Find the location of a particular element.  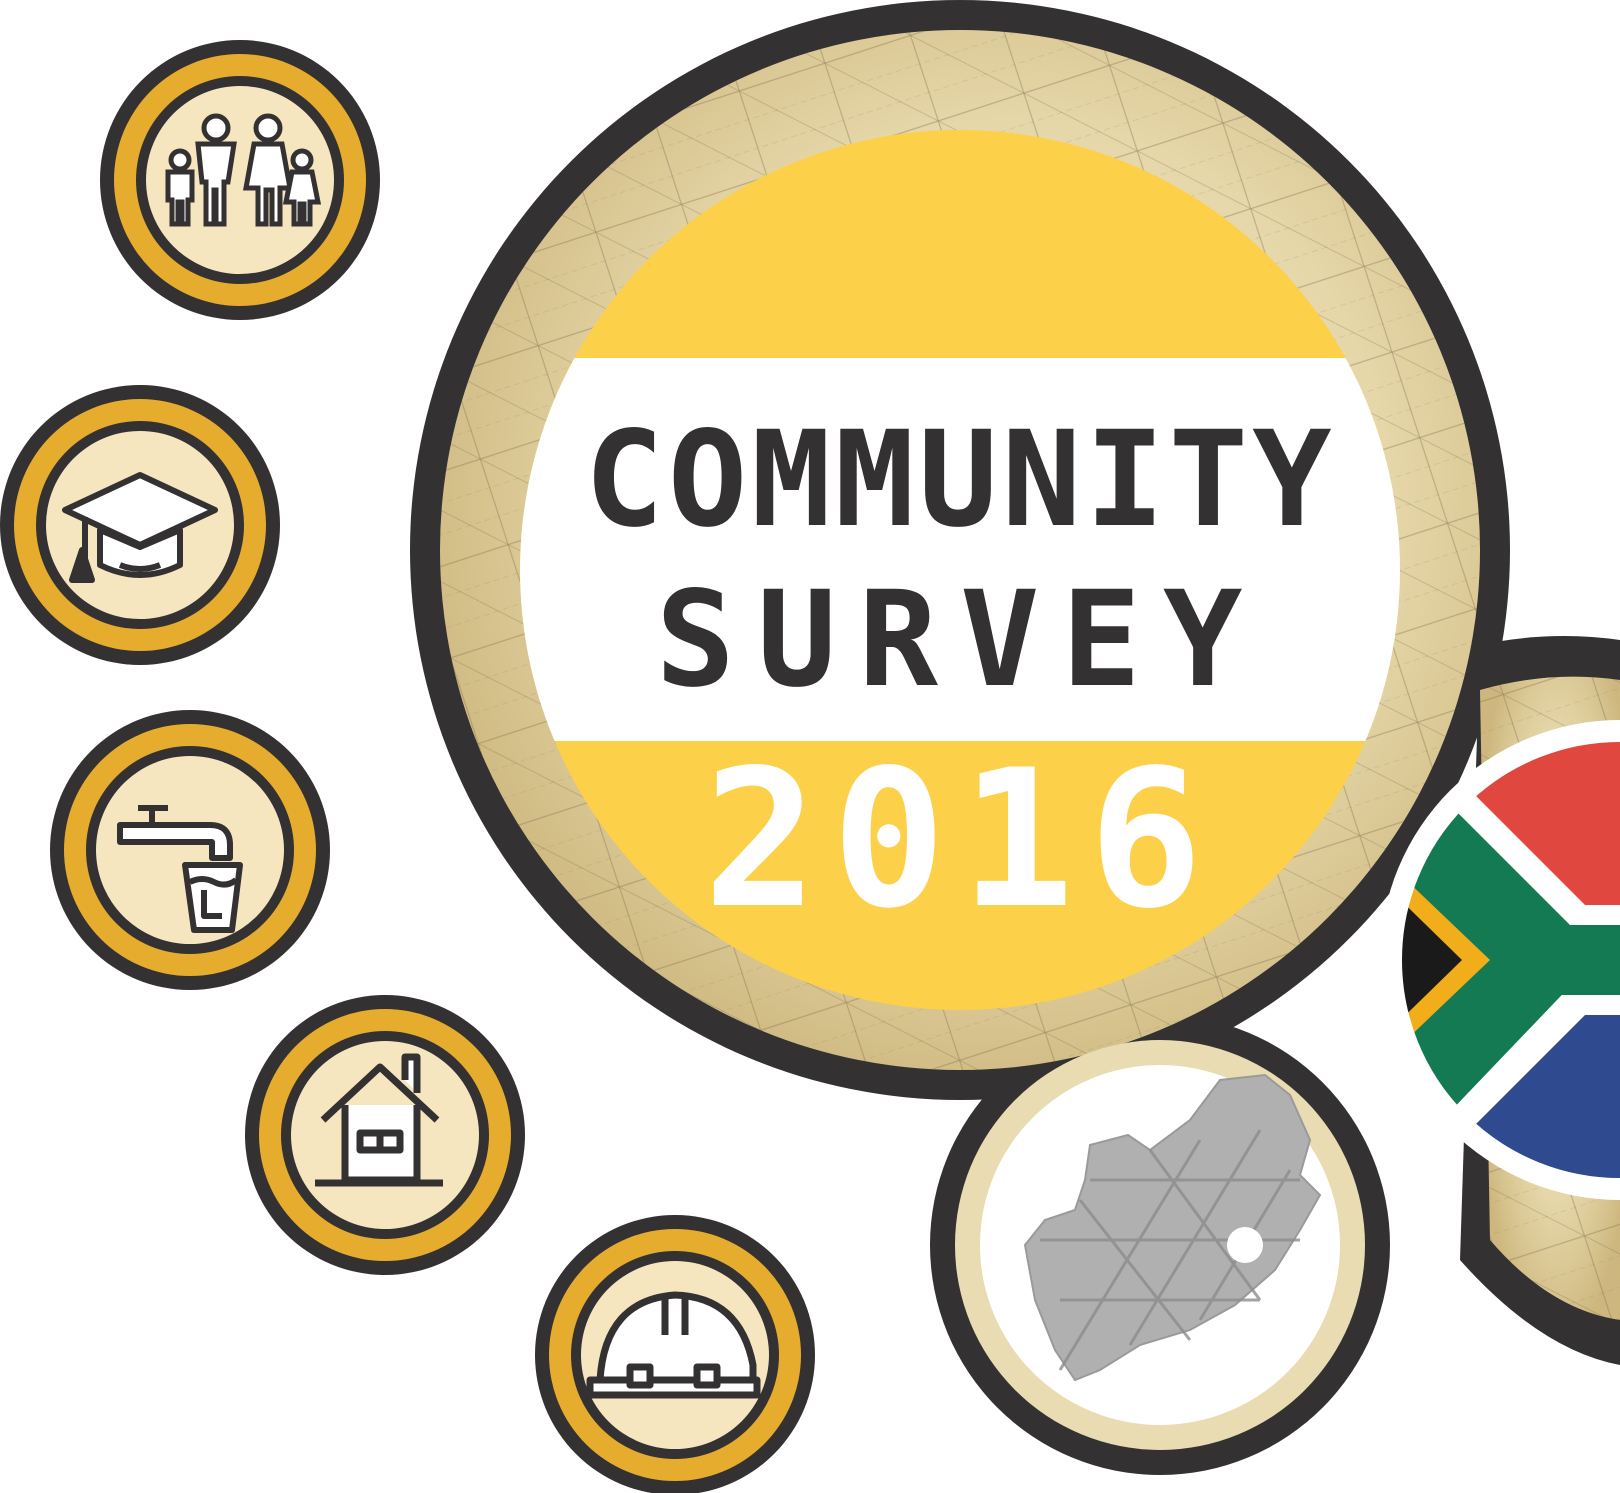

graduation-cap-icon is located at coordinates (140, 527).